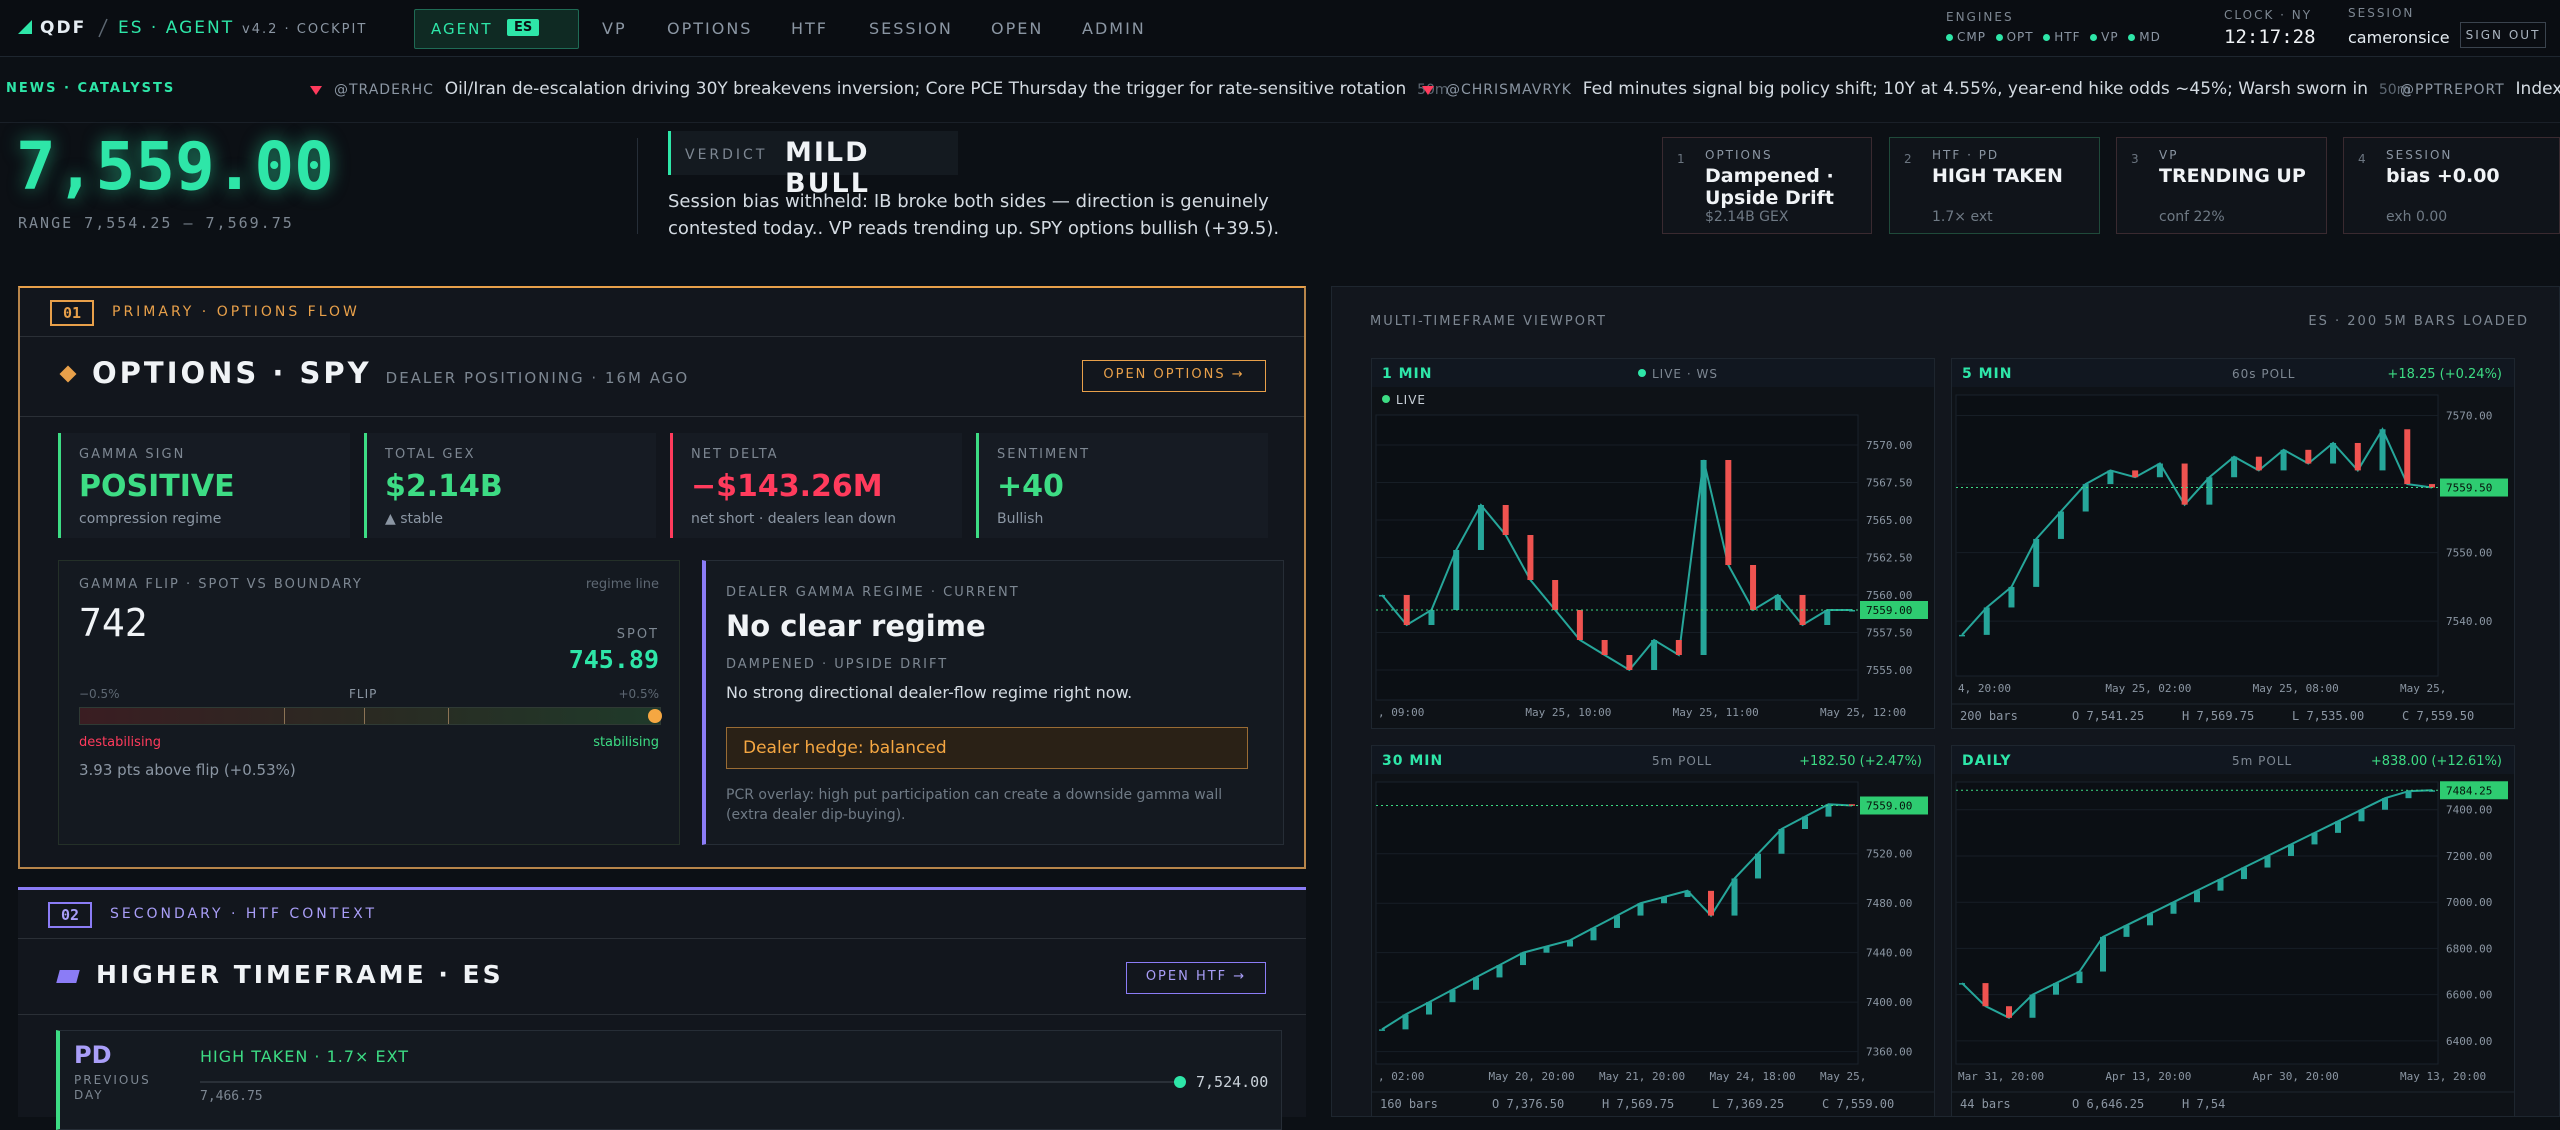 This screenshot has height=1130, width=2560. Describe the element at coordinates (626, 742) in the screenshot. I see `stabilising: stabilising` at that location.